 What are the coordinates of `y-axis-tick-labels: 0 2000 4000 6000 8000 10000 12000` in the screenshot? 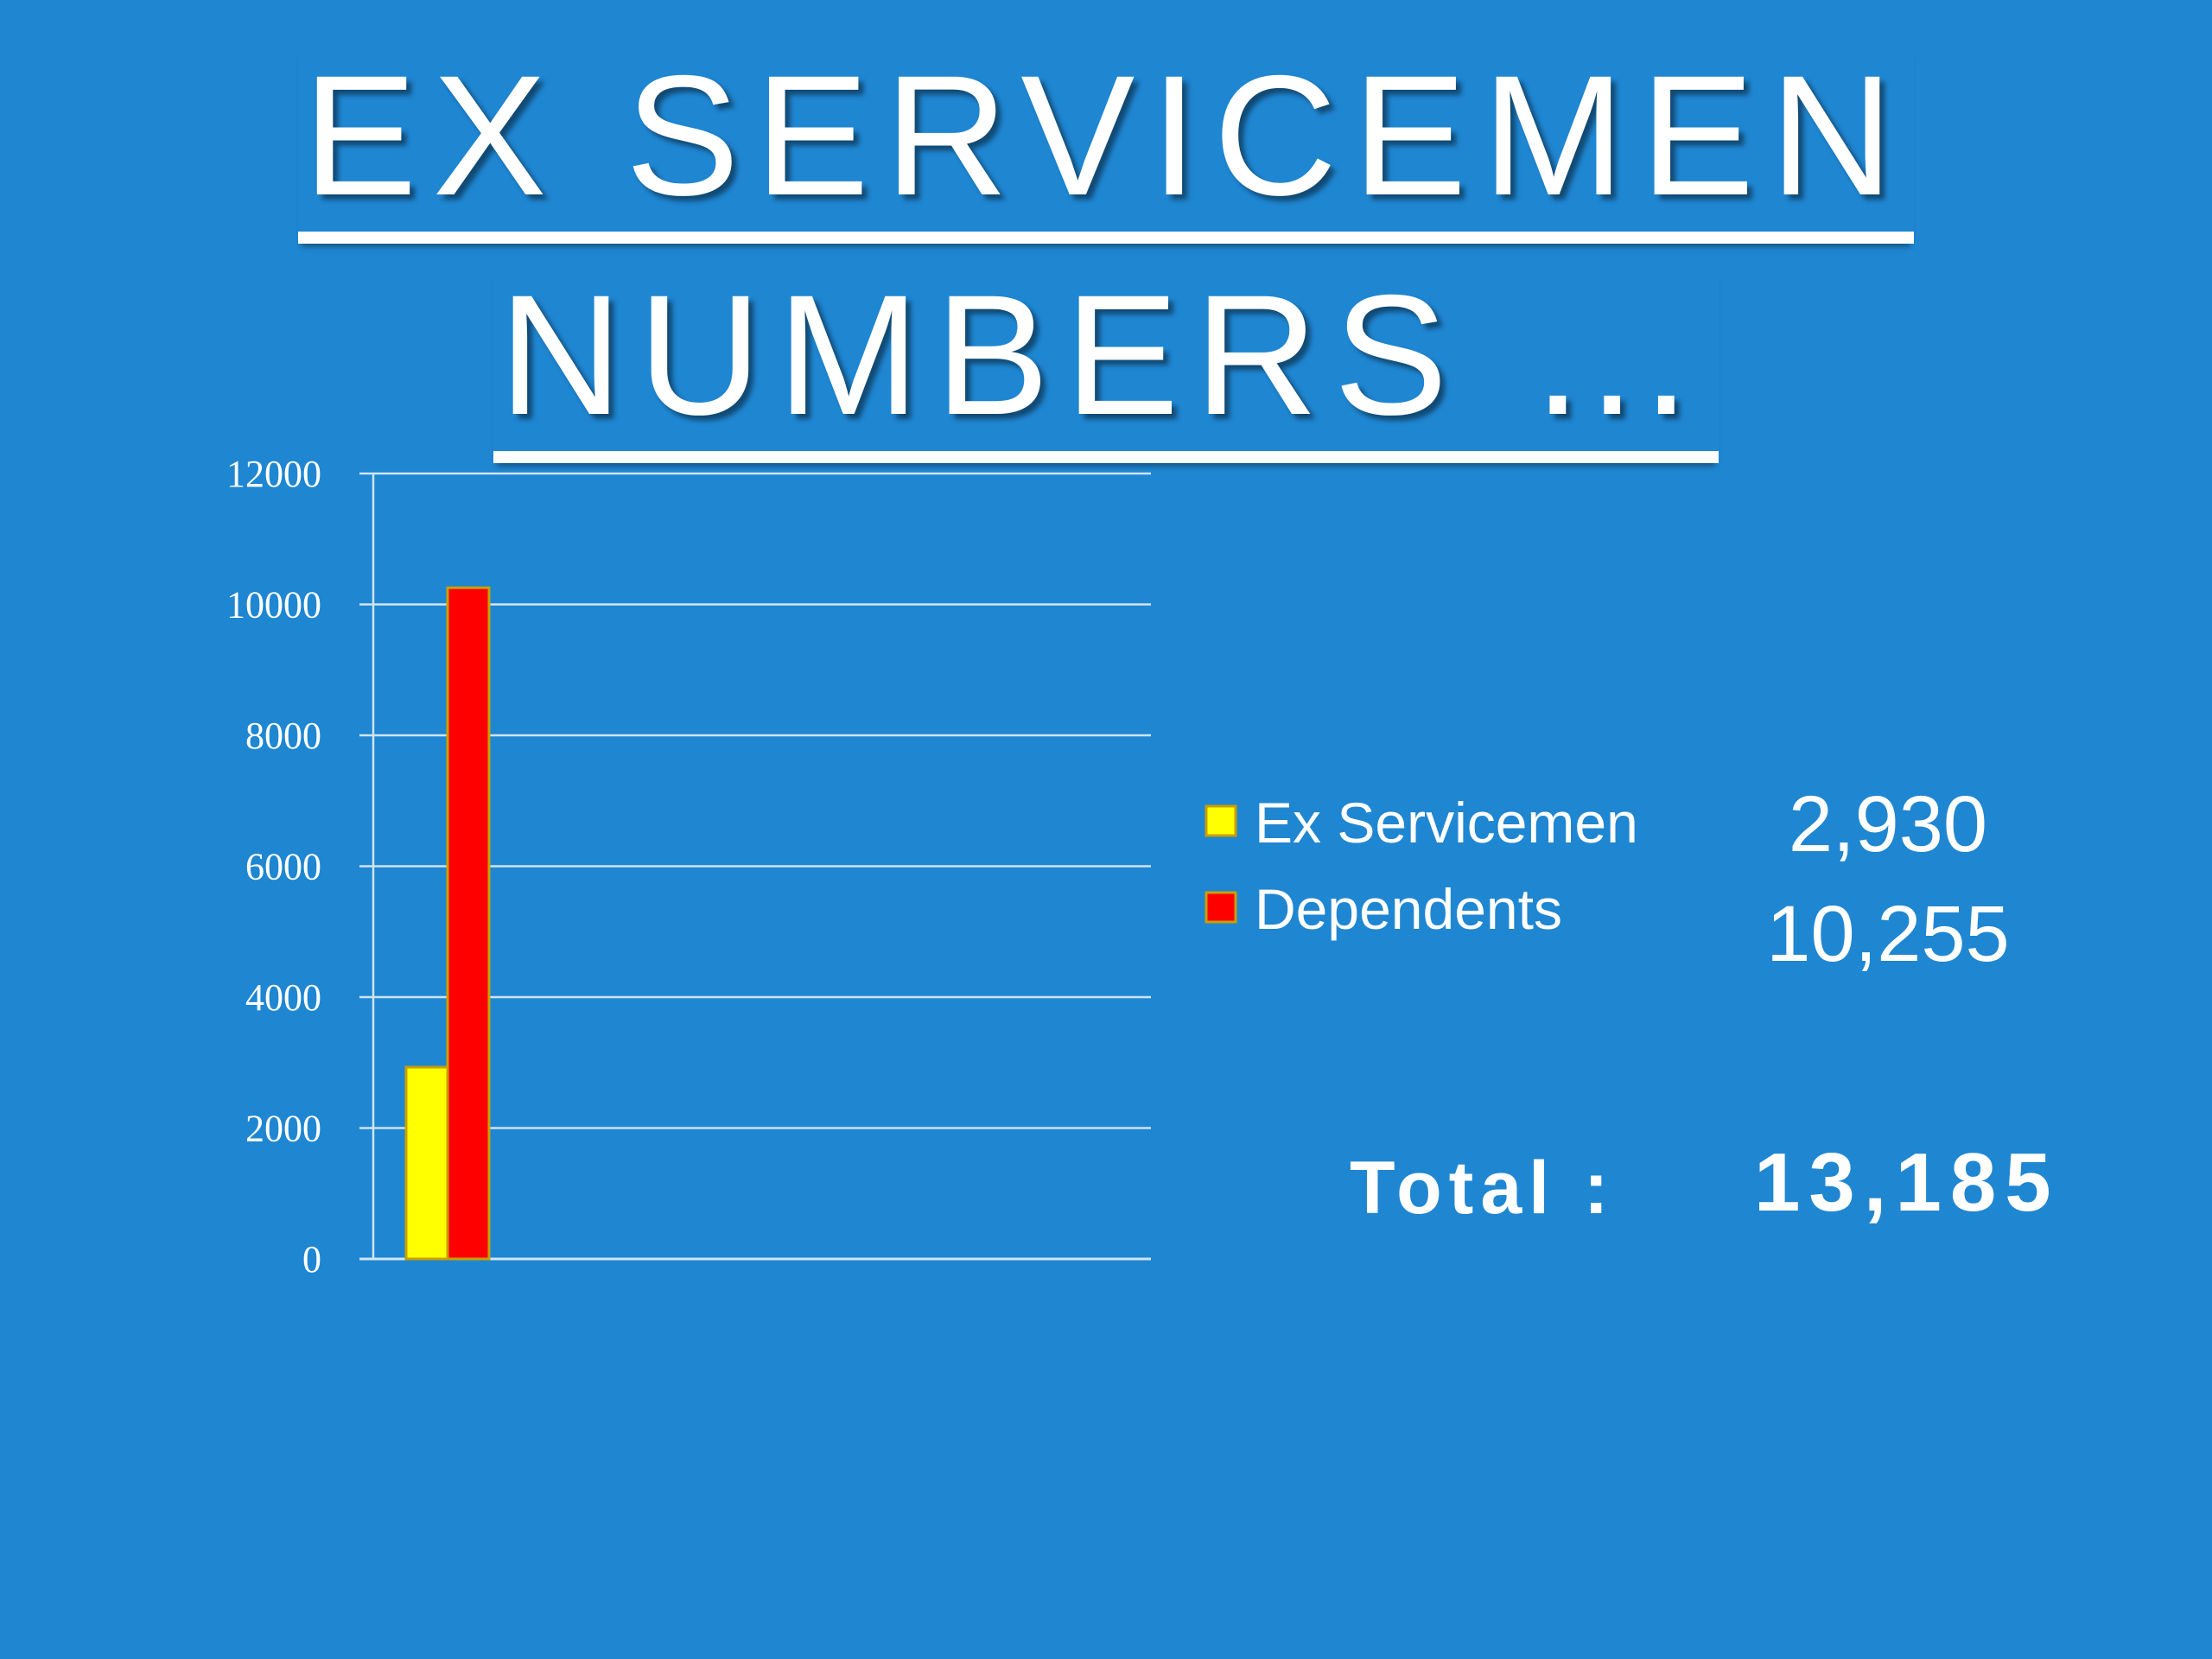 It's located at (273, 867).